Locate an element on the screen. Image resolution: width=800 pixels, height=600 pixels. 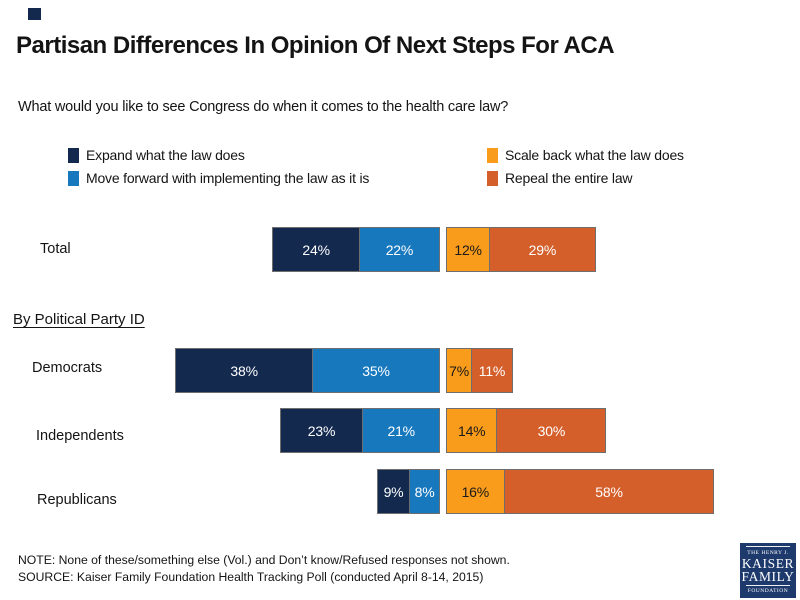
logo-line-henry: THE HENRY J. is located at coordinates (768, 553).